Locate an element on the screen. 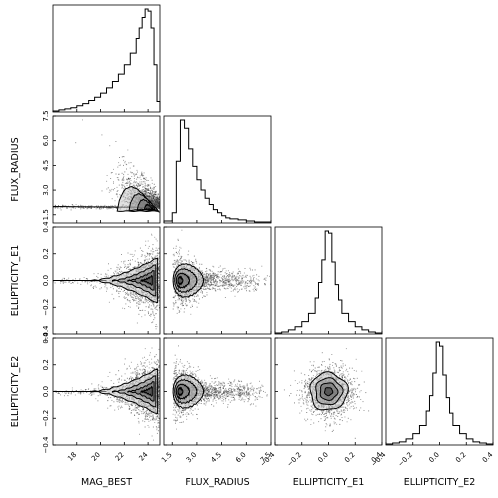  y-tick-label-flux-radius: 6.0 is located at coordinates (46, 140).